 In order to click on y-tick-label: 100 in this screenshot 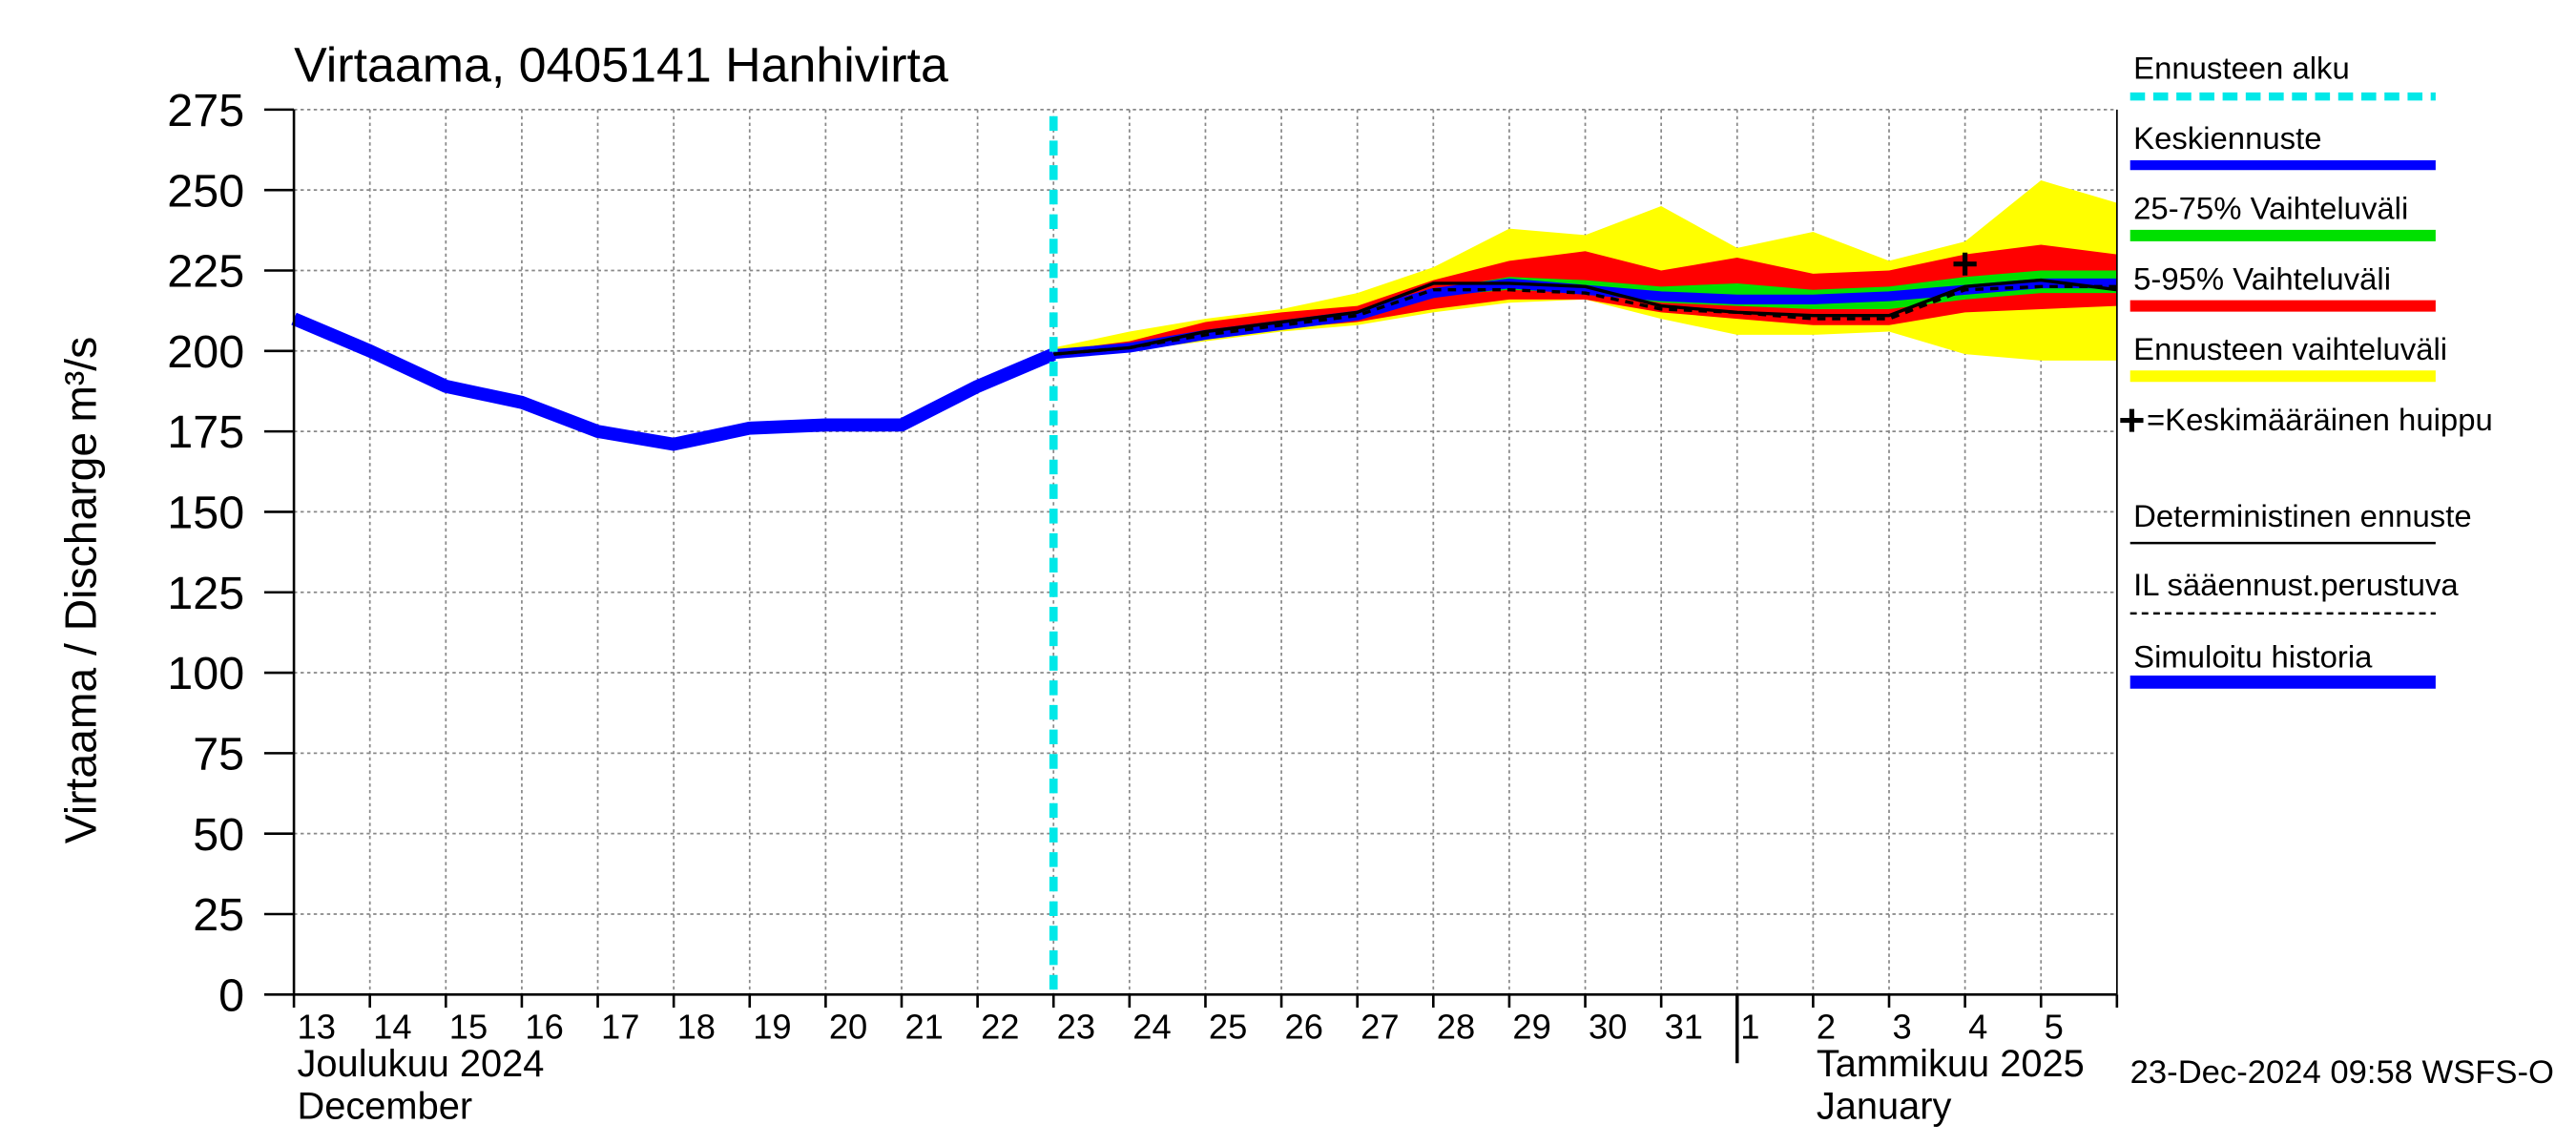, I will do `click(205, 674)`.